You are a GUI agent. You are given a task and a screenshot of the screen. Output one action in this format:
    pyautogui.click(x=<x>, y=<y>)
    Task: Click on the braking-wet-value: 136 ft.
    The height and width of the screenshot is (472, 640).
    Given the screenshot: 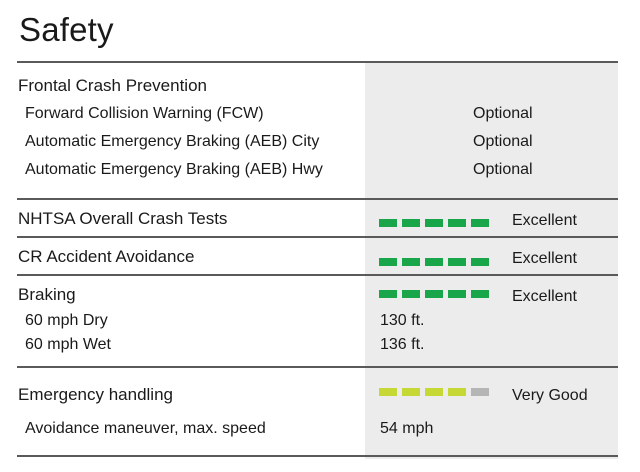 What is the action you would take?
    pyautogui.click(x=402, y=344)
    